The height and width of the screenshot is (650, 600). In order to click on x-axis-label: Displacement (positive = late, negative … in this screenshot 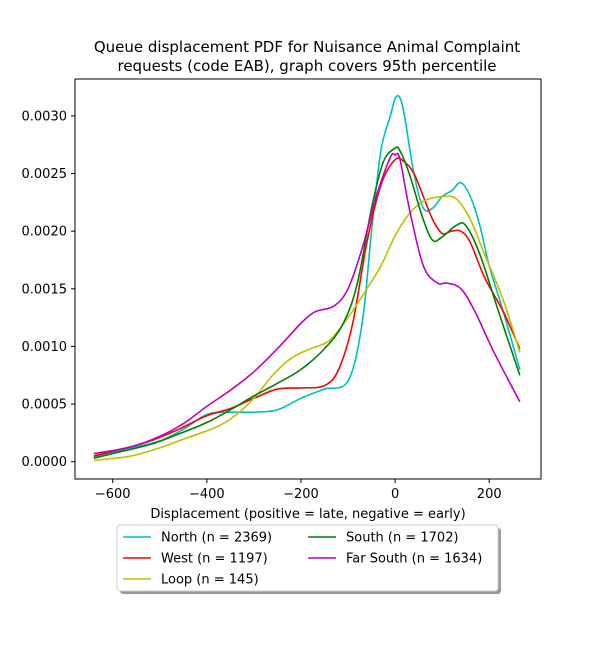, I will do `click(307, 514)`.